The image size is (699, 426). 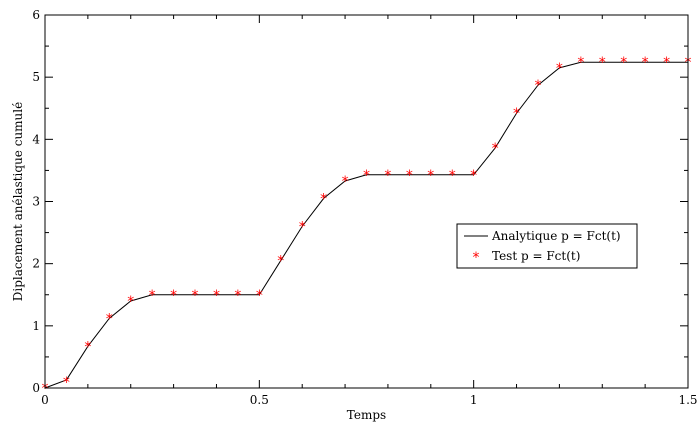 I want to click on y-tick-label: 6, so click(x=36, y=15).